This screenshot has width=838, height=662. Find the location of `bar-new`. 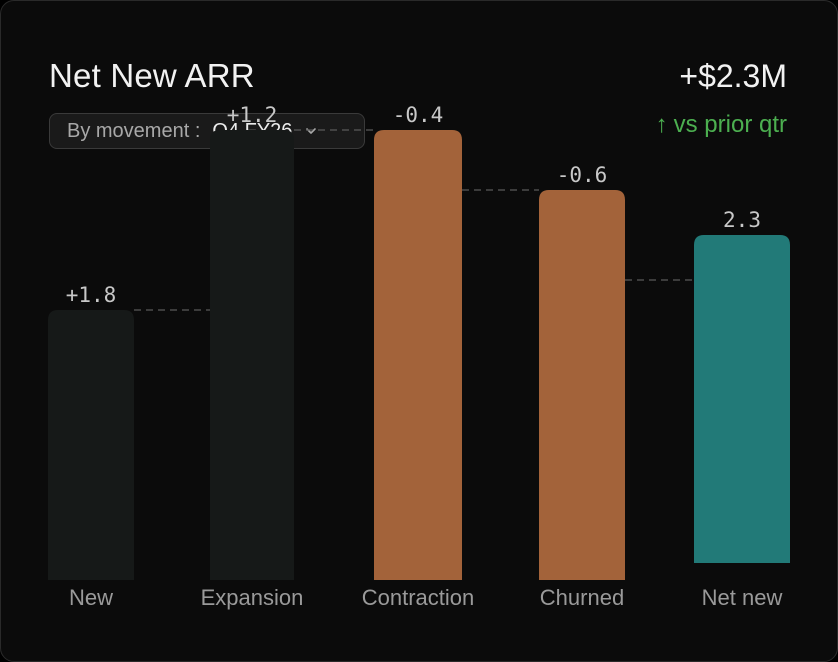

bar-new is located at coordinates (91, 445).